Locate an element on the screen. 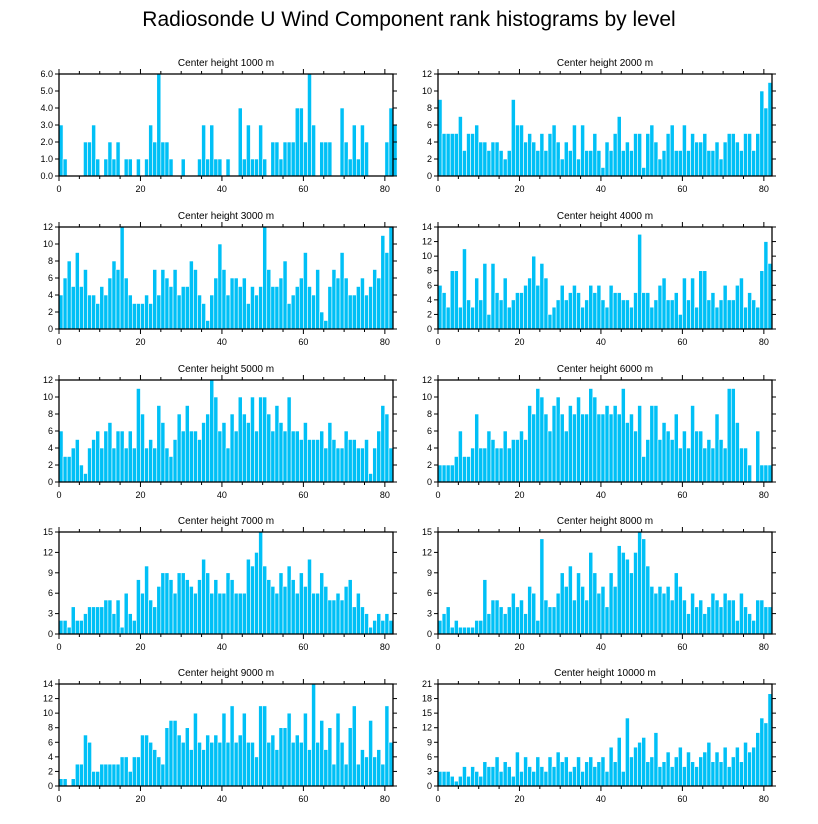  panel-2-ytick-label: 6 is located at coordinates (429, 125).